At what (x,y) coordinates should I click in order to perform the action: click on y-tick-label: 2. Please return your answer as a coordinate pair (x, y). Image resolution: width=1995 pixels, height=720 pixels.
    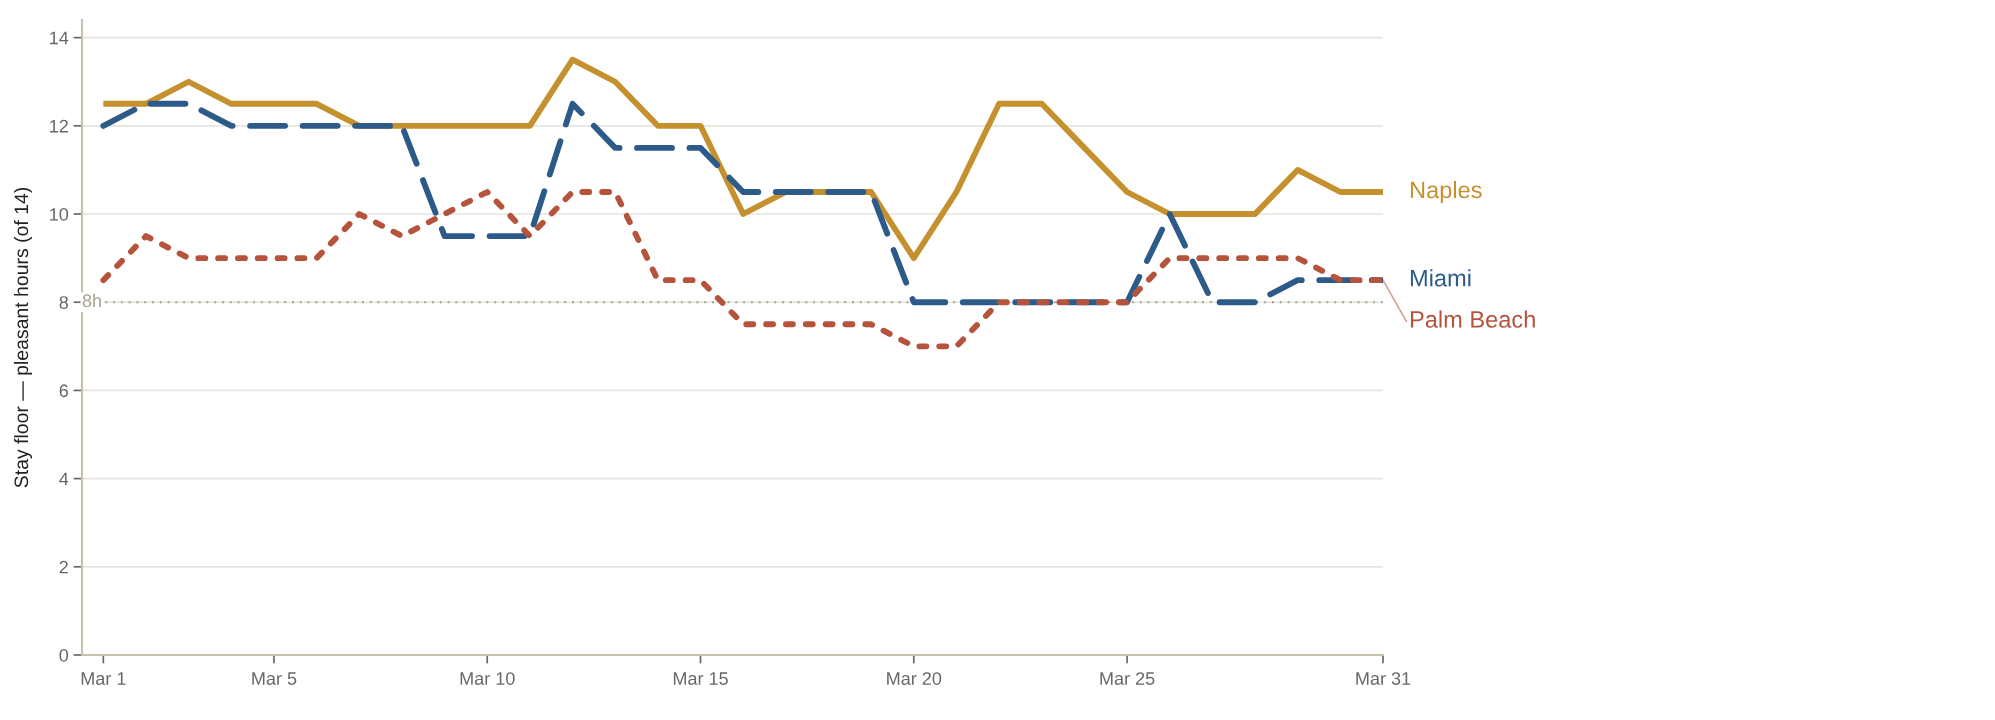
    Looking at the image, I should click on (63, 567).